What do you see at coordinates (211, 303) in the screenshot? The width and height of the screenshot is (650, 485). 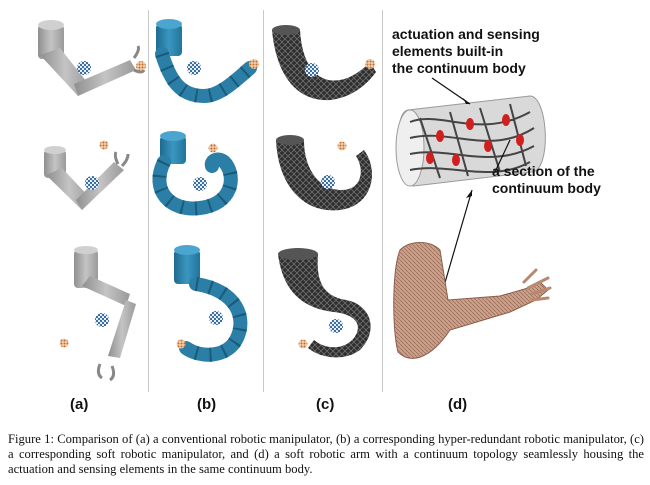 I see `hyper-redundant-row3` at bounding box center [211, 303].